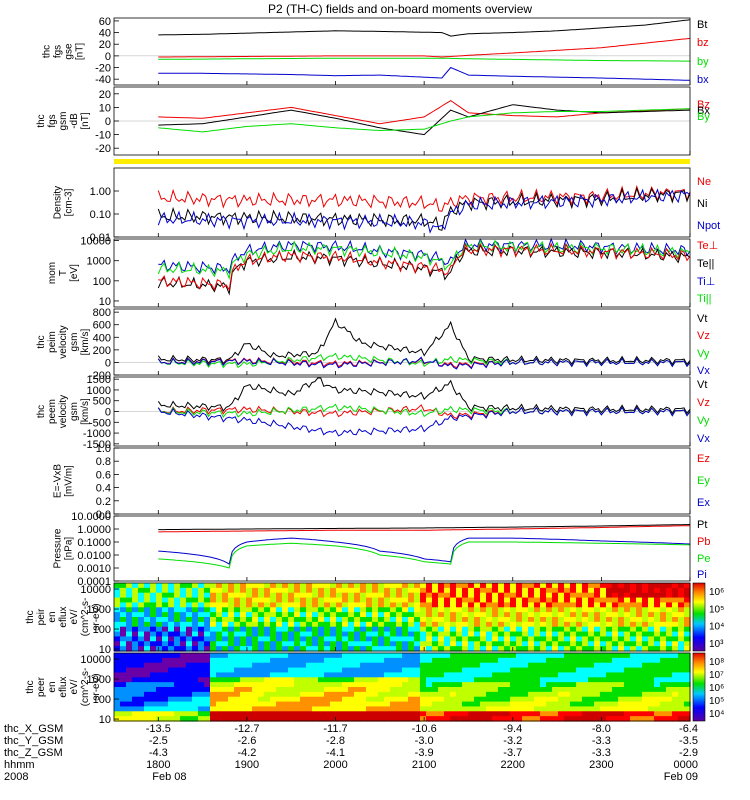 Image resolution: width=750 pixels, height=800 pixels. I want to click on y-axis-label-line: peir, so click(41, 616).